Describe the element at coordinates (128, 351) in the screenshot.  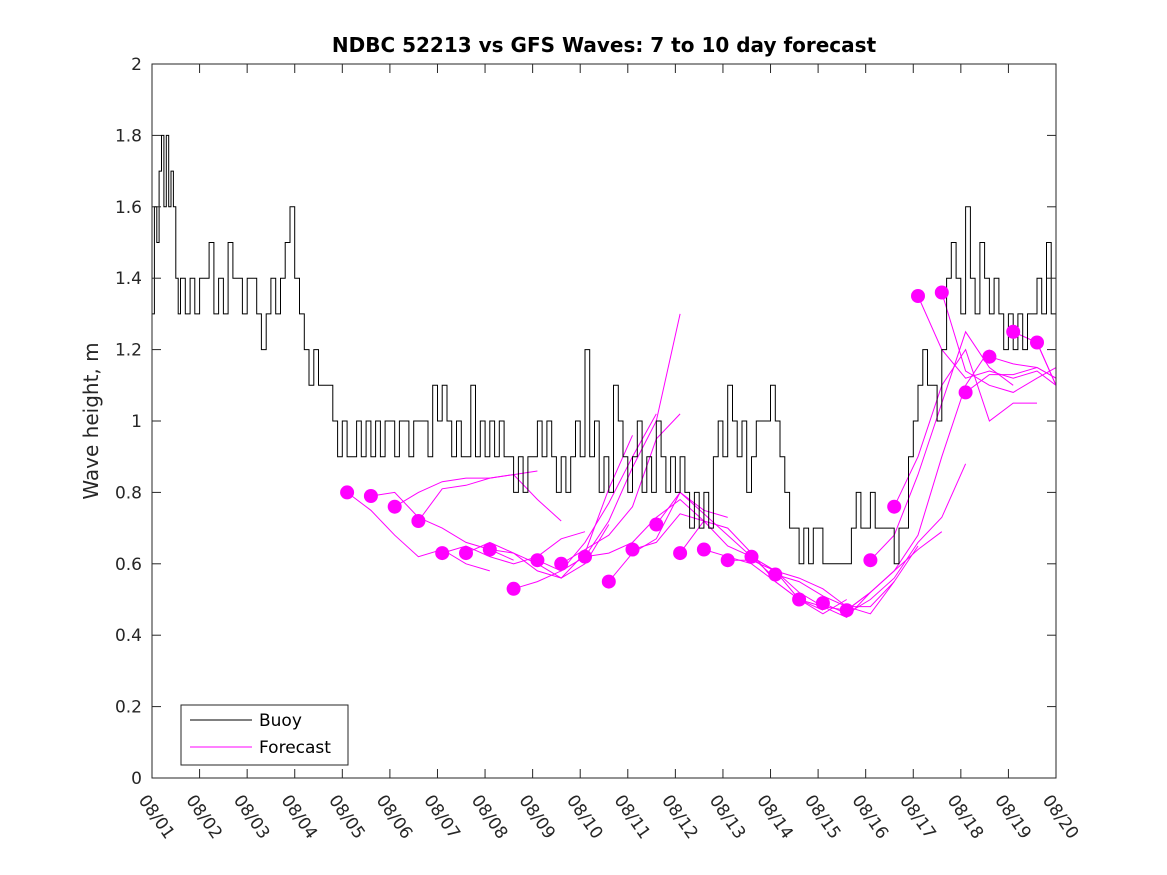
I see `y-tick-label: 1.2` at that location.